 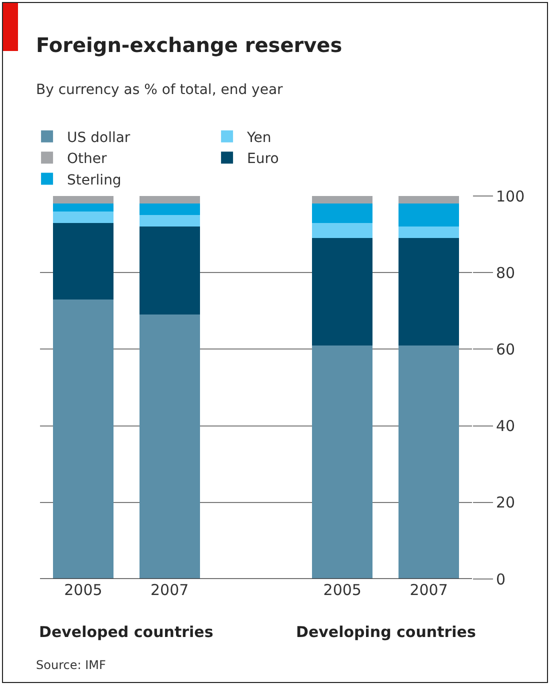 What do you see at coordinates (506, 503) in the screenshot?
I see `y-tick-label: 20` at bounding box center [506, 503].